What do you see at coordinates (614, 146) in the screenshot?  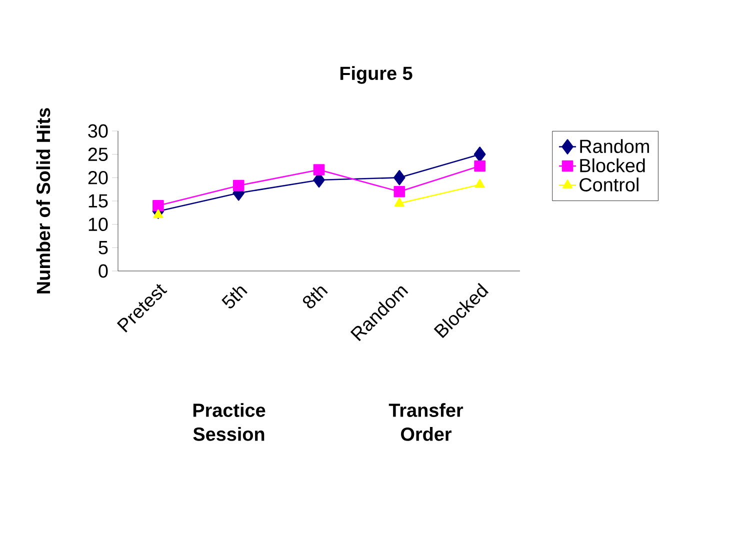 I see `legend-label: Random` at bounding box center [614, 146].